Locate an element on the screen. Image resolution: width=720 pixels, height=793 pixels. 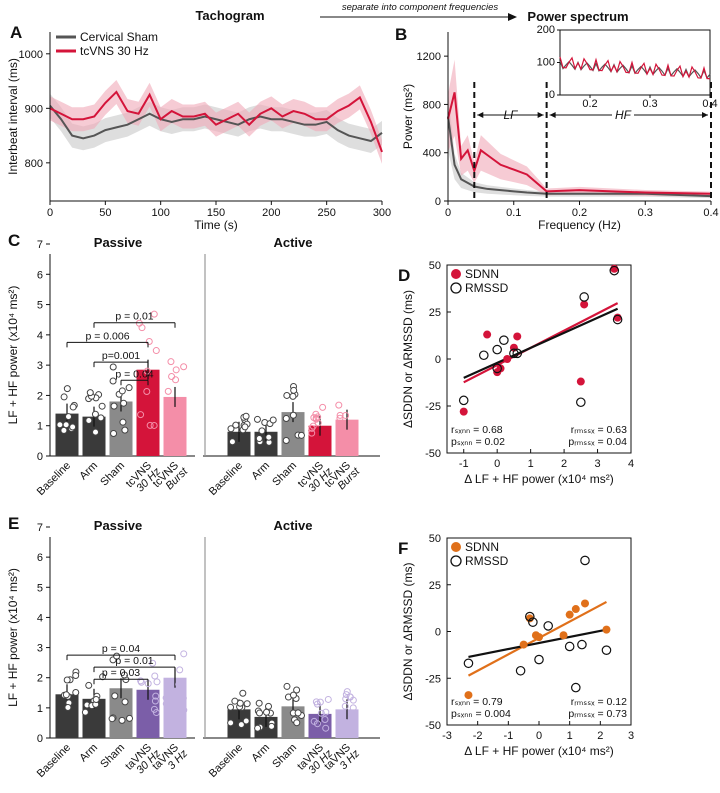
panel-c-ylabel: LF + HF power (x10⁴ ms²) is located at coordinates (13, 355).